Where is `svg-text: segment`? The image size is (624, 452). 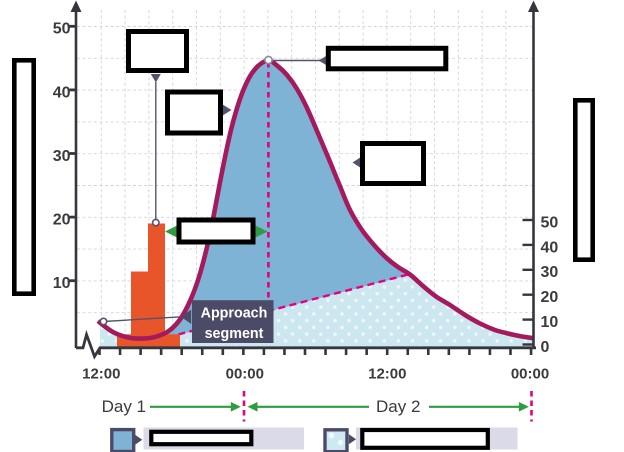
svg-text: segment is located at coordinates (234, 334).